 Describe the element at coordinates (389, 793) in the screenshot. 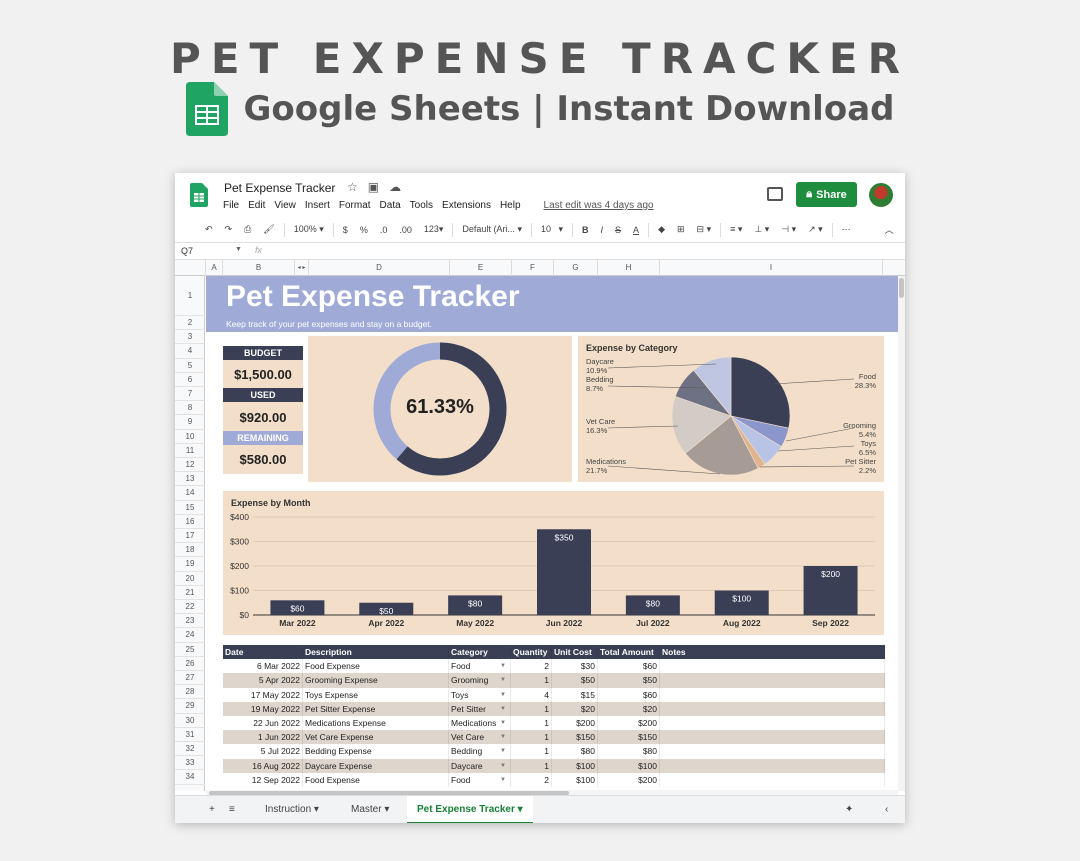

I see `horizontal-scroll-thumb` at that location.